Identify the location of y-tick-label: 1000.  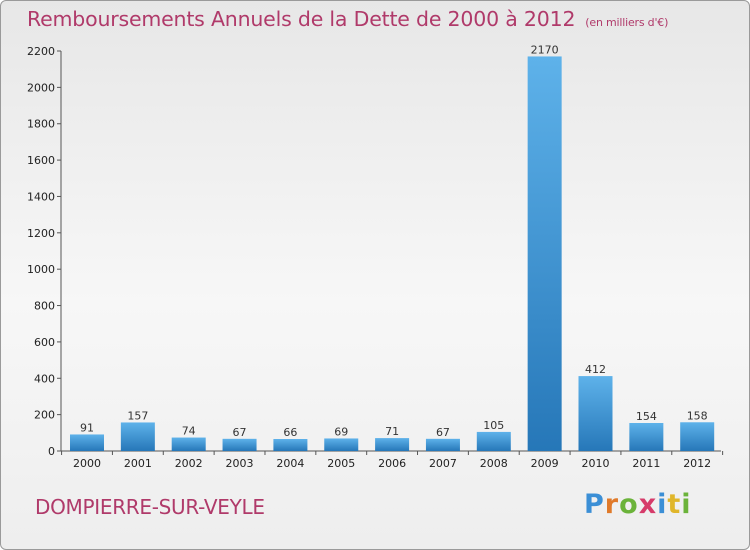
(41, 269).